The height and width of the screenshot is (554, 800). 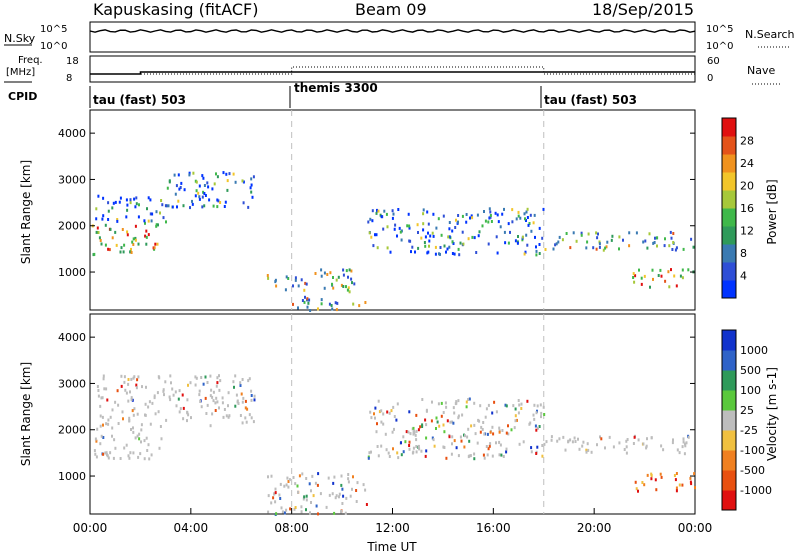 What do you see at coordinates (392, 521) in the screenshot?
I see `x-axis-ticks: 00:00 04:00 08:00 12:00 16:00 20:00 00:00` at bounding box center [392, 521].